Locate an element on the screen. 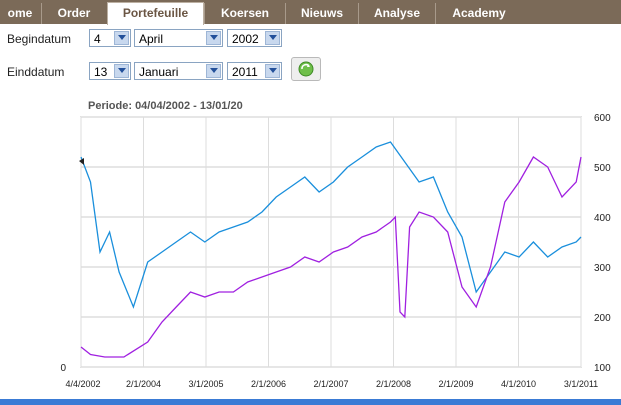 The width and height of the screenshot is (621, 405). begin-month-select: April is located at coordinates (178, 38).